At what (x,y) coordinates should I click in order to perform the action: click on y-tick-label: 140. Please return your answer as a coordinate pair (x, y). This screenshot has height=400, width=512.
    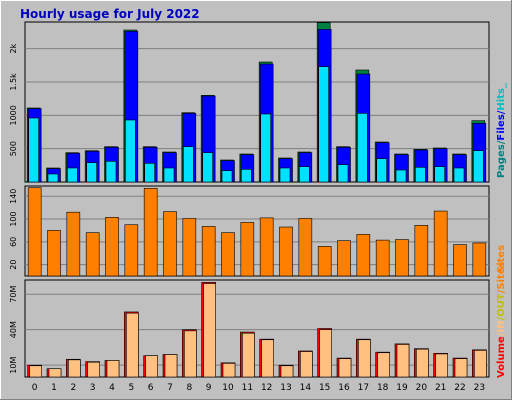
    Looking at the image, I should click on (13, 196).